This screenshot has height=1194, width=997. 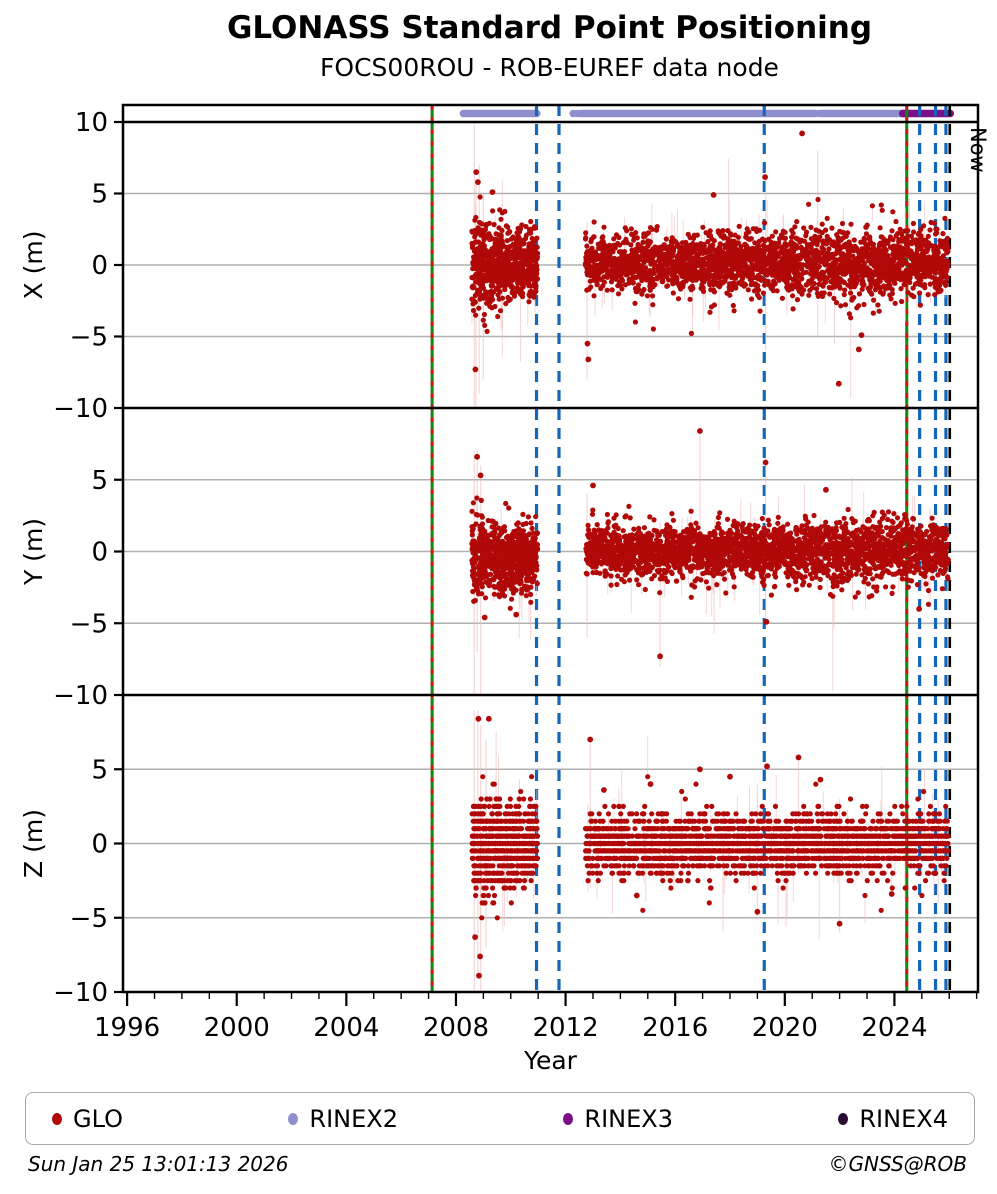 I want to click on x-tick-label: 2016, so click(x=675, y=1028).